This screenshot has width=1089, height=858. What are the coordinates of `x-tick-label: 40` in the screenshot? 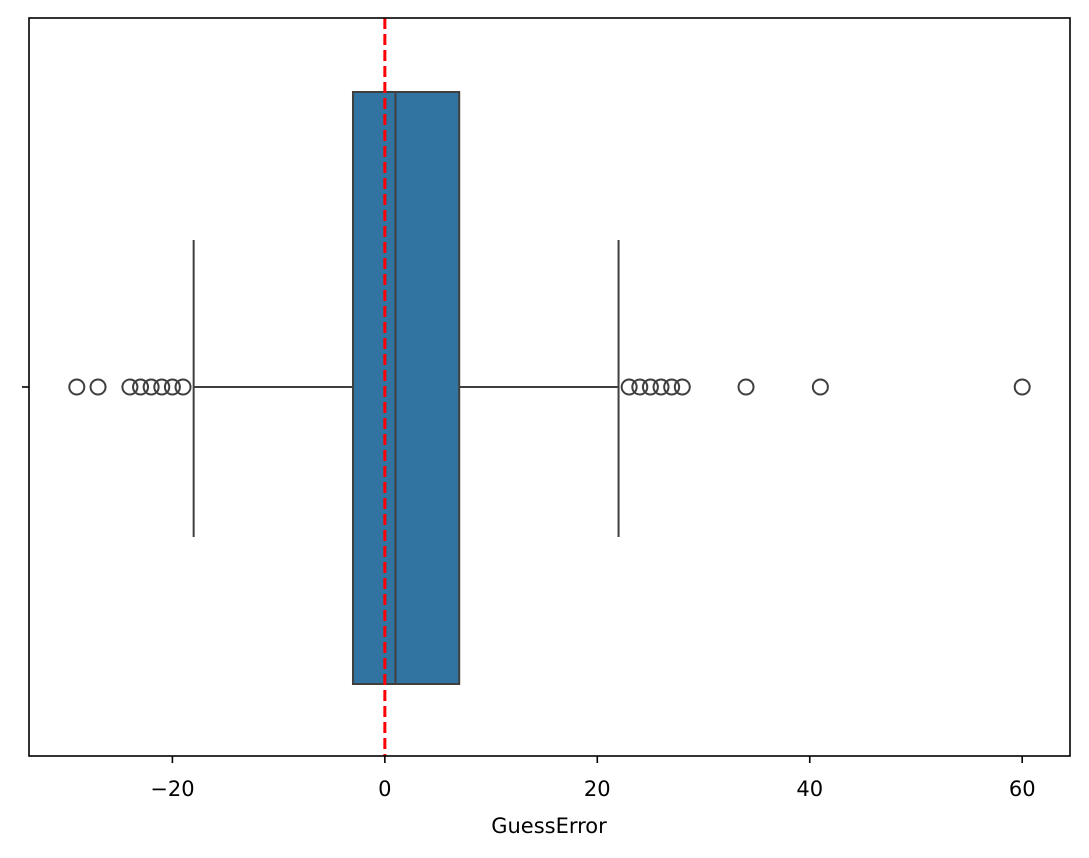 It's located at (809, 789).